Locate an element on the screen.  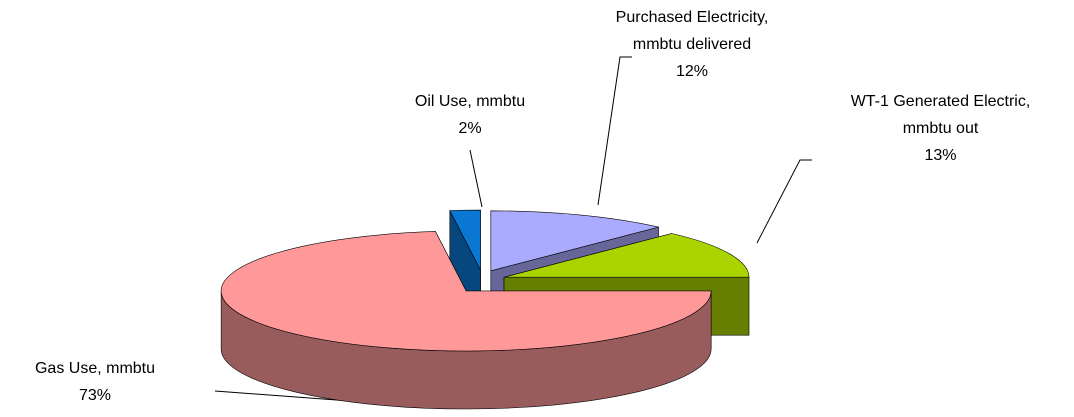
category-label: WT-1 Generated Electric, mmbtu out is located at coordinates (940, 115).